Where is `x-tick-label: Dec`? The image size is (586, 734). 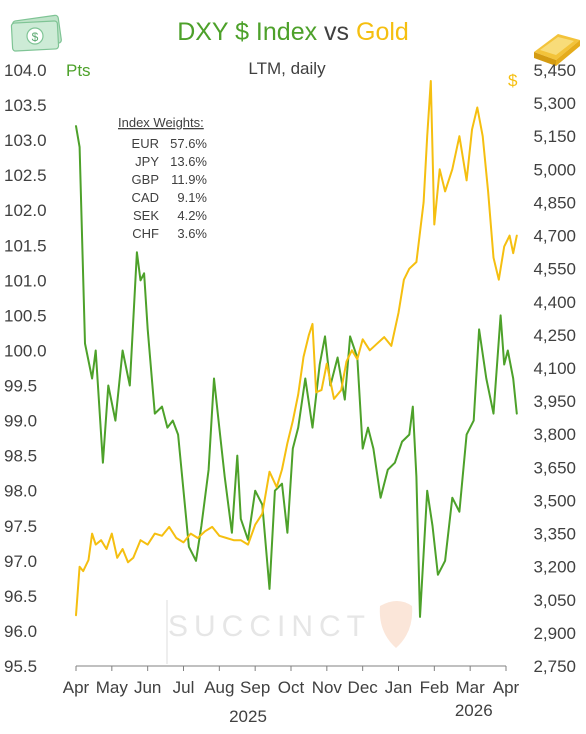 x-tick-label: Dec is located at coordinates (363, 687).